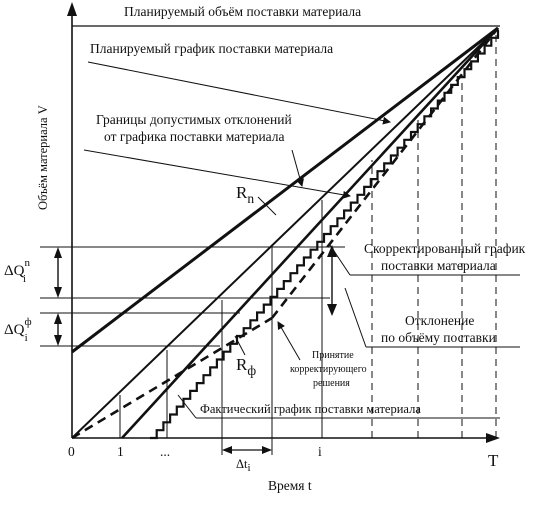  I want to click on corrected-label-2: поставки материала, so click(438, 265).